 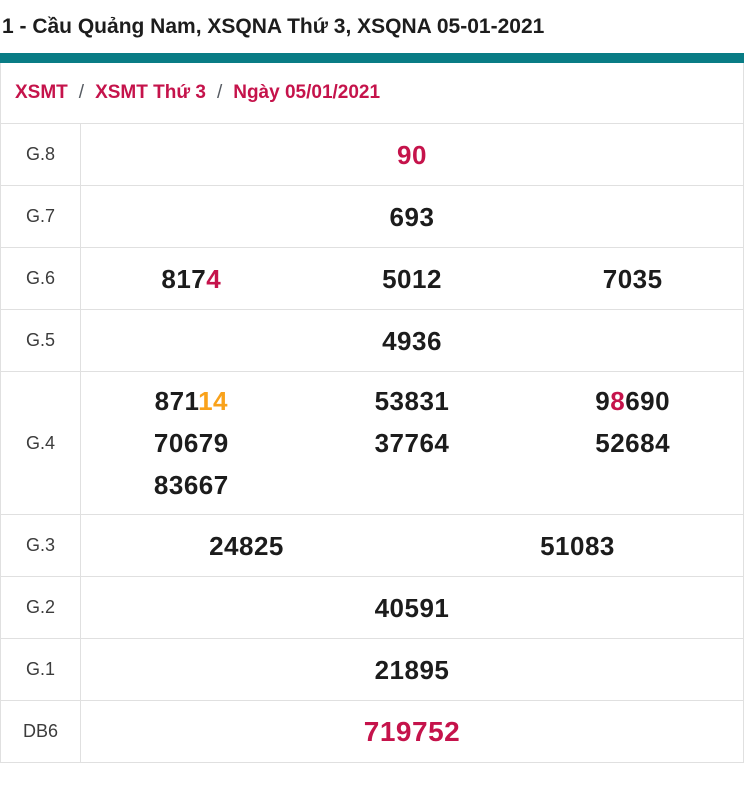 I want to click on prize-label: G.4, so click(x=41, y=443).